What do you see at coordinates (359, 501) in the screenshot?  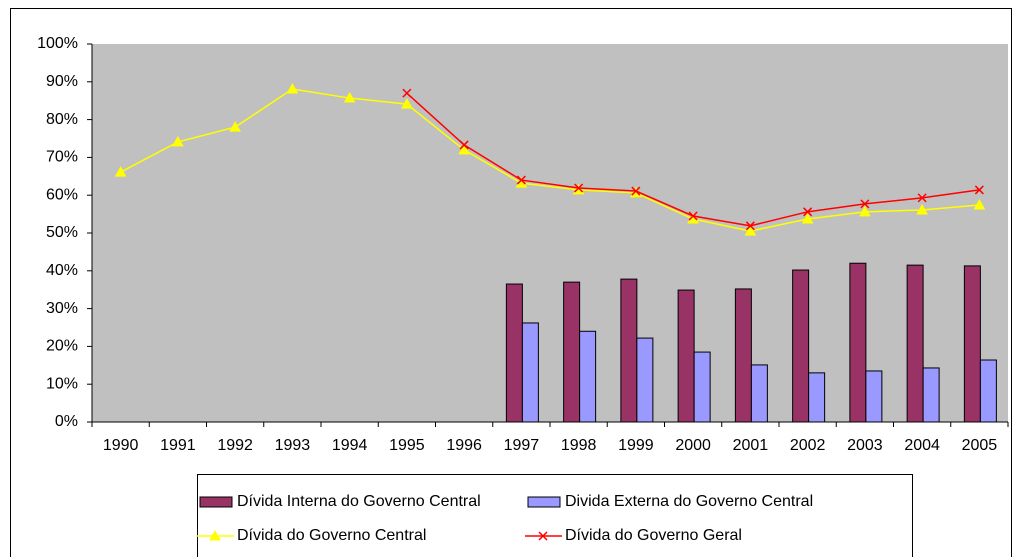 I see `legend-label: Dívida Interna do Governo Central` at bounding box center [359, 501].